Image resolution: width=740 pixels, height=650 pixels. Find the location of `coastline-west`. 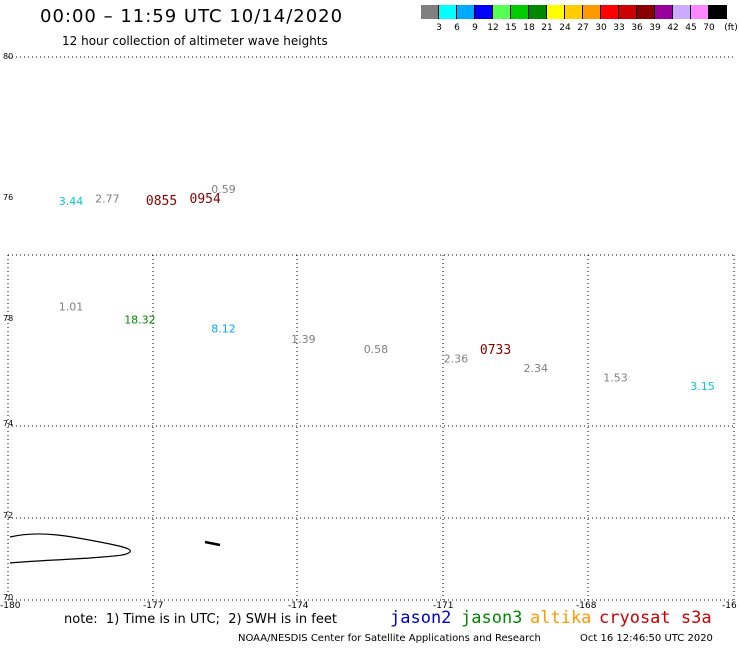

coastline-west is located at coordinates (70, 548).